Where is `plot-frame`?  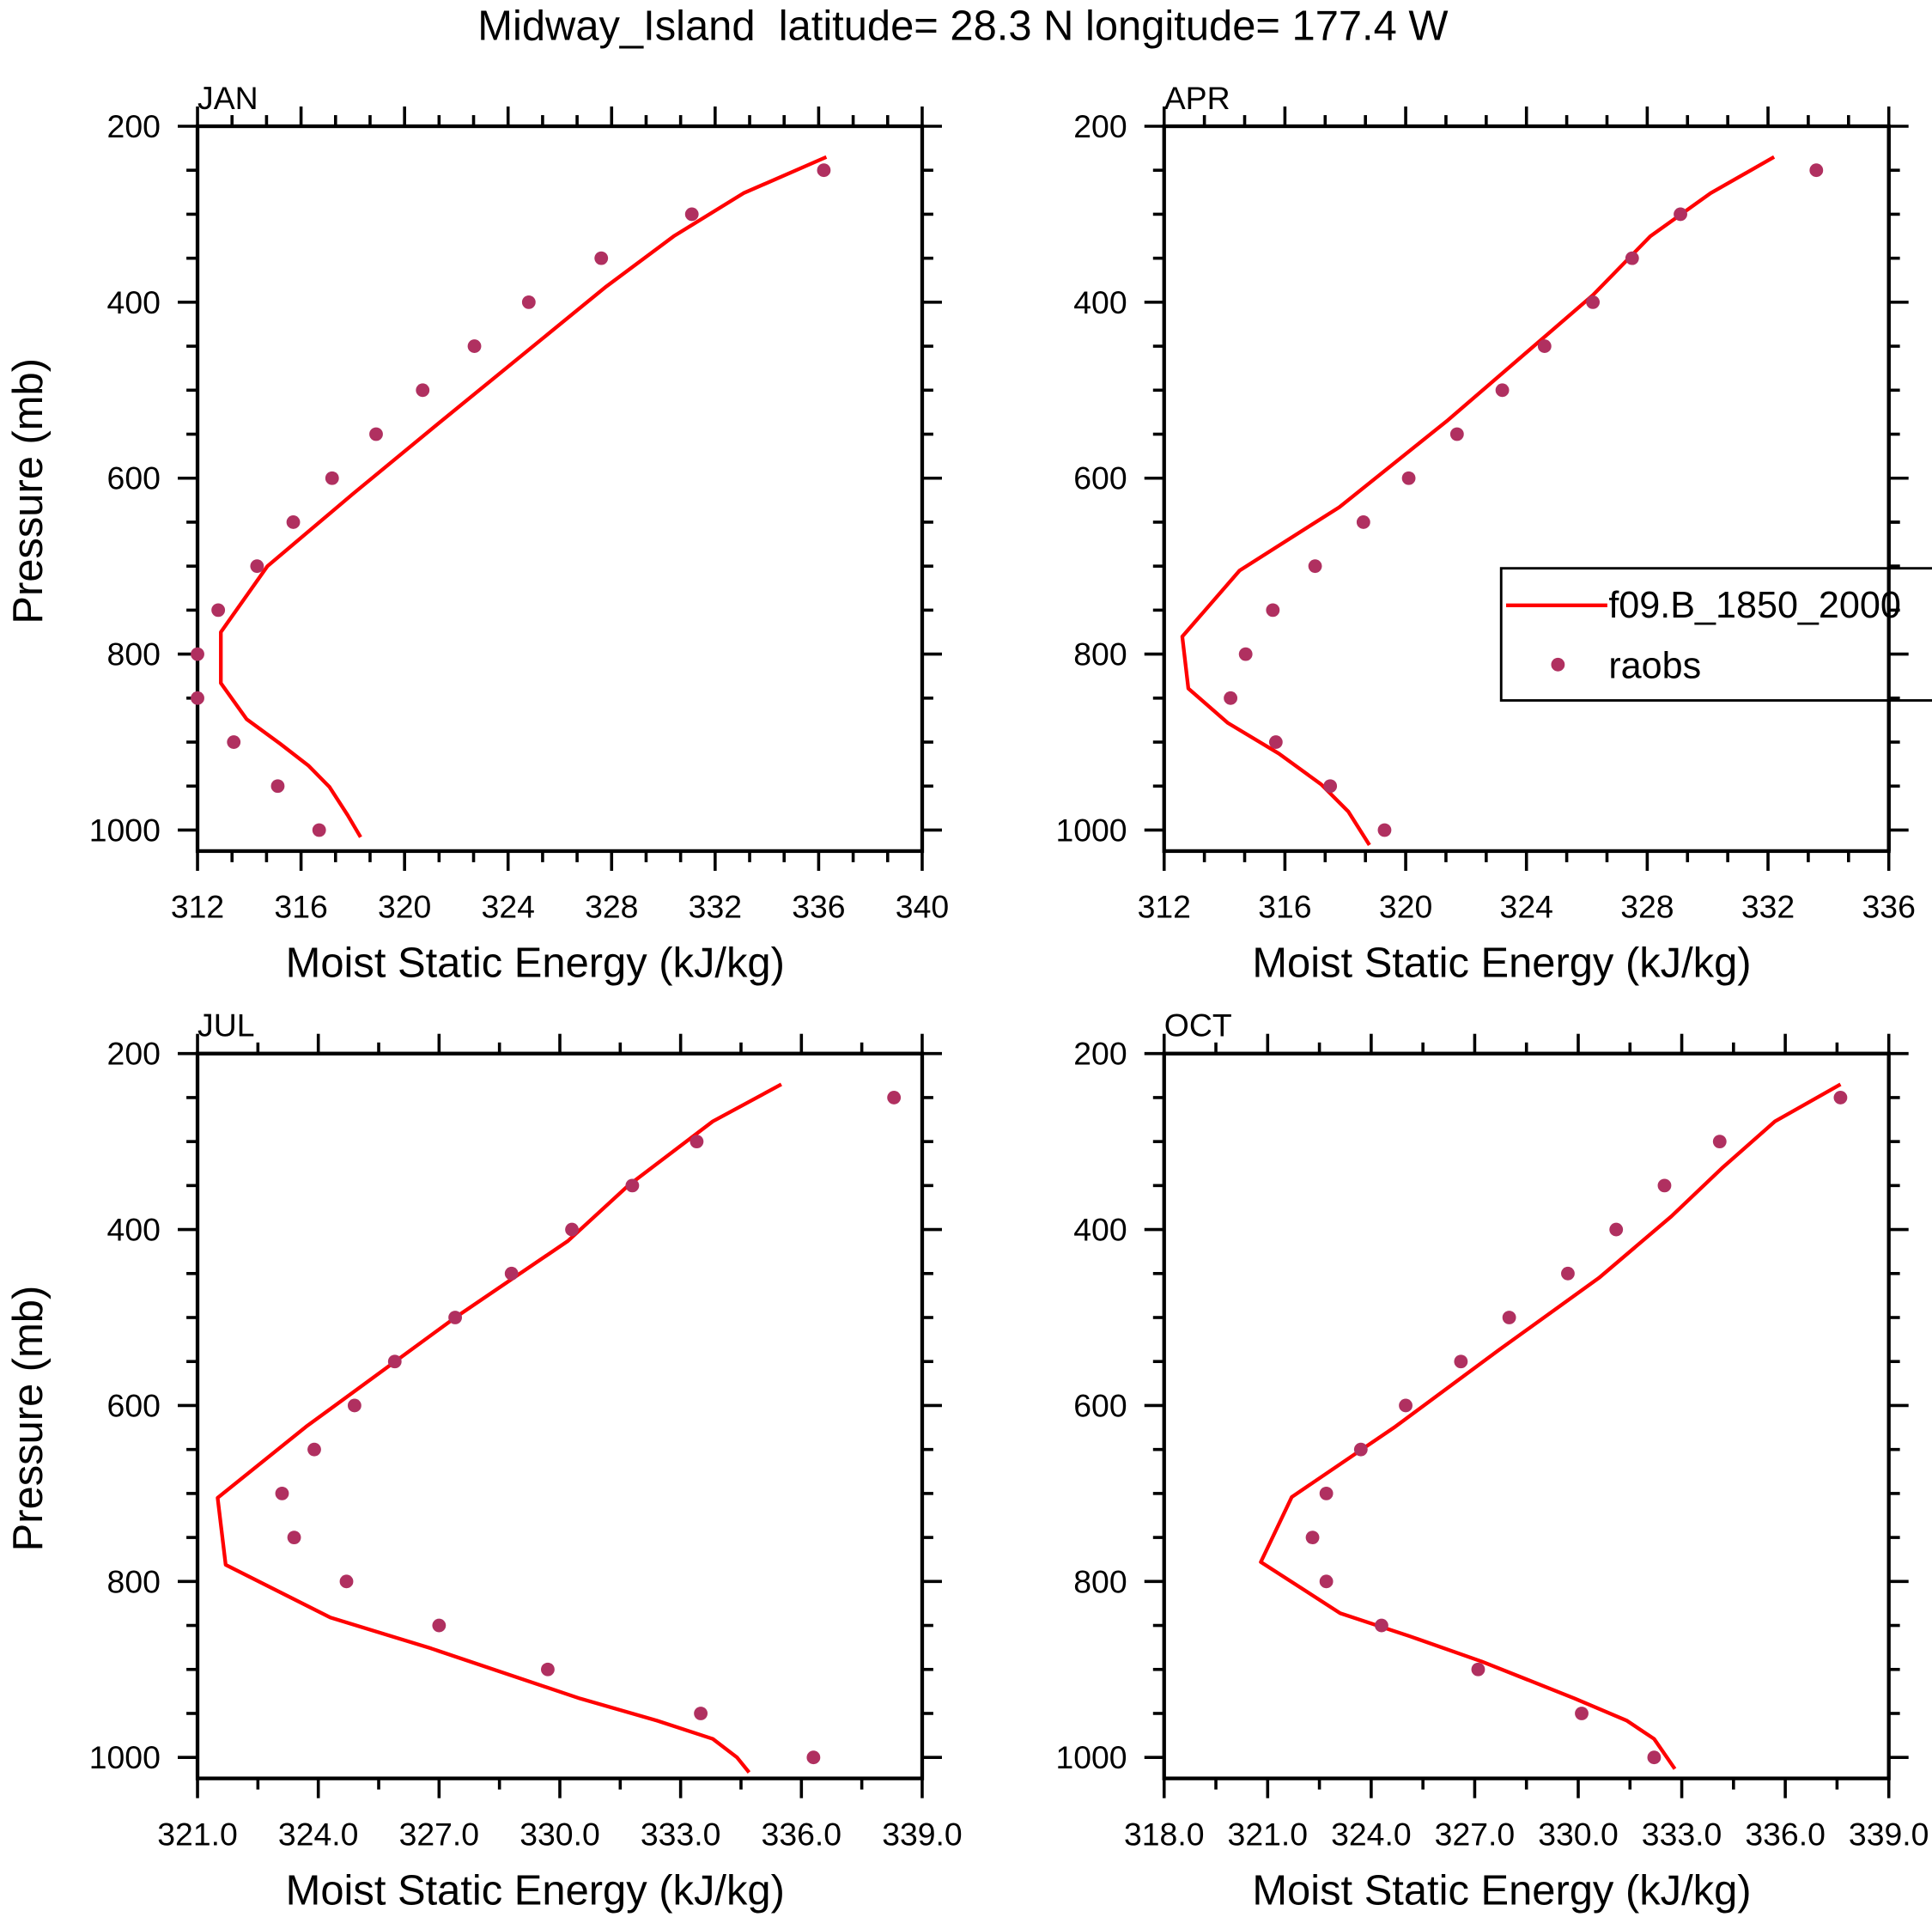 plot-frame is located at coordinates (1526, 1415).